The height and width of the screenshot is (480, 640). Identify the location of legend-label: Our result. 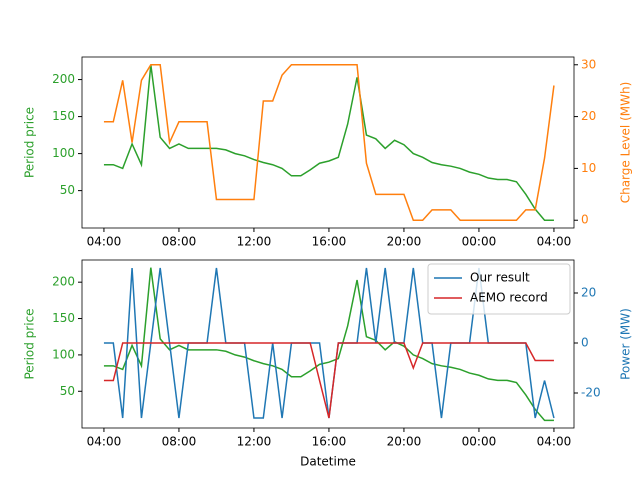
(500, 278).